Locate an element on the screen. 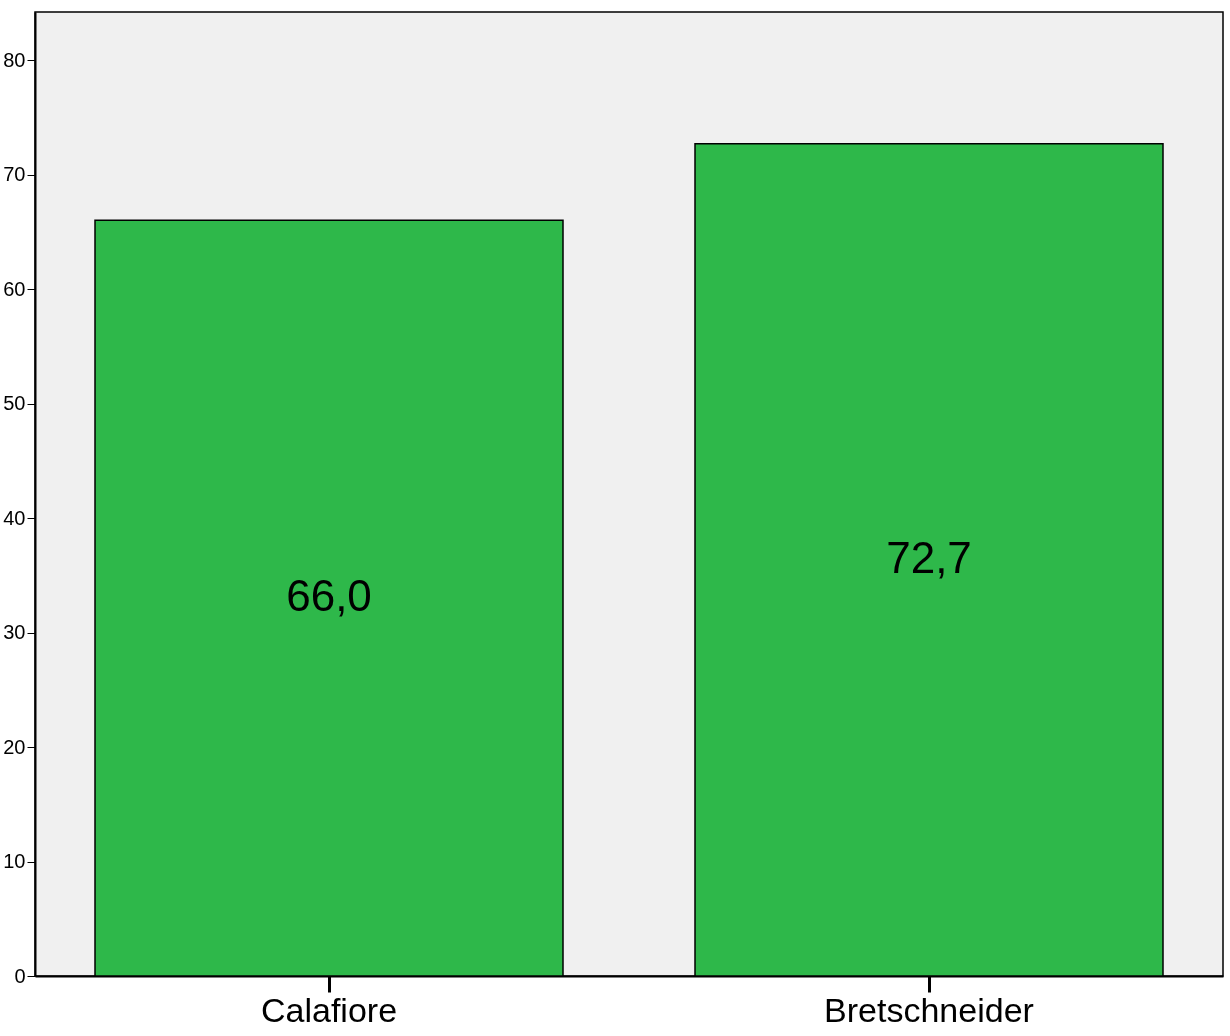  y-tick-label: 30 is located at coordinates (14, 632).